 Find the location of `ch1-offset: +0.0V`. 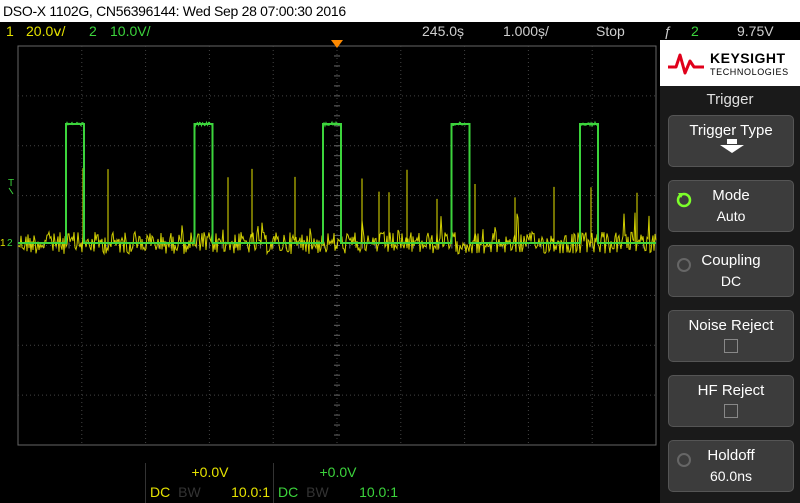

ch1-offset: +0.0V is located at coordinates (210, 472).